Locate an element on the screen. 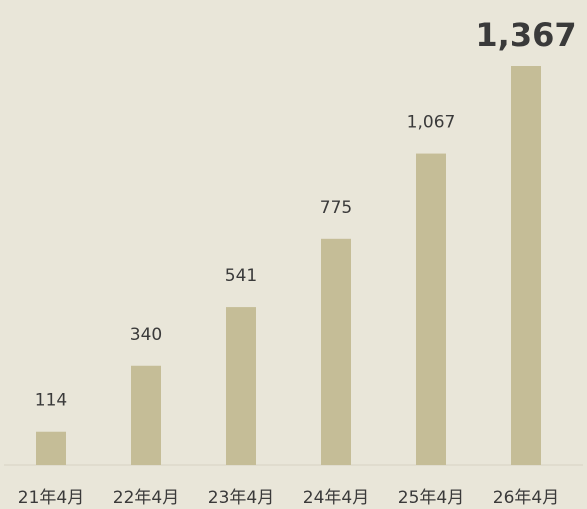 The height and width of the screenshot is (509, 587). x-tick-label: 23年4月 is located at coordinates (241, 498).